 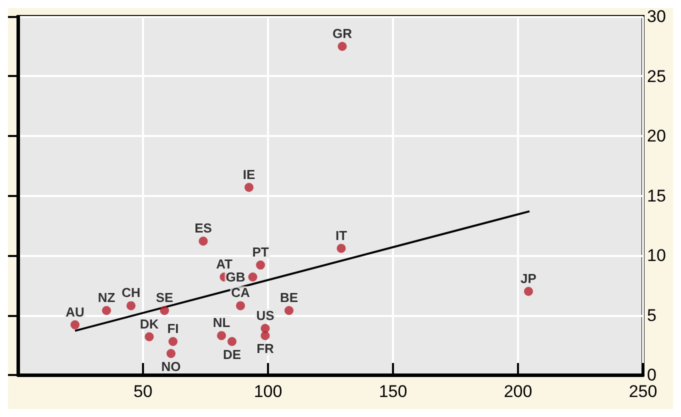 I want to click on data-label: AU, so click(x=75, y=312).